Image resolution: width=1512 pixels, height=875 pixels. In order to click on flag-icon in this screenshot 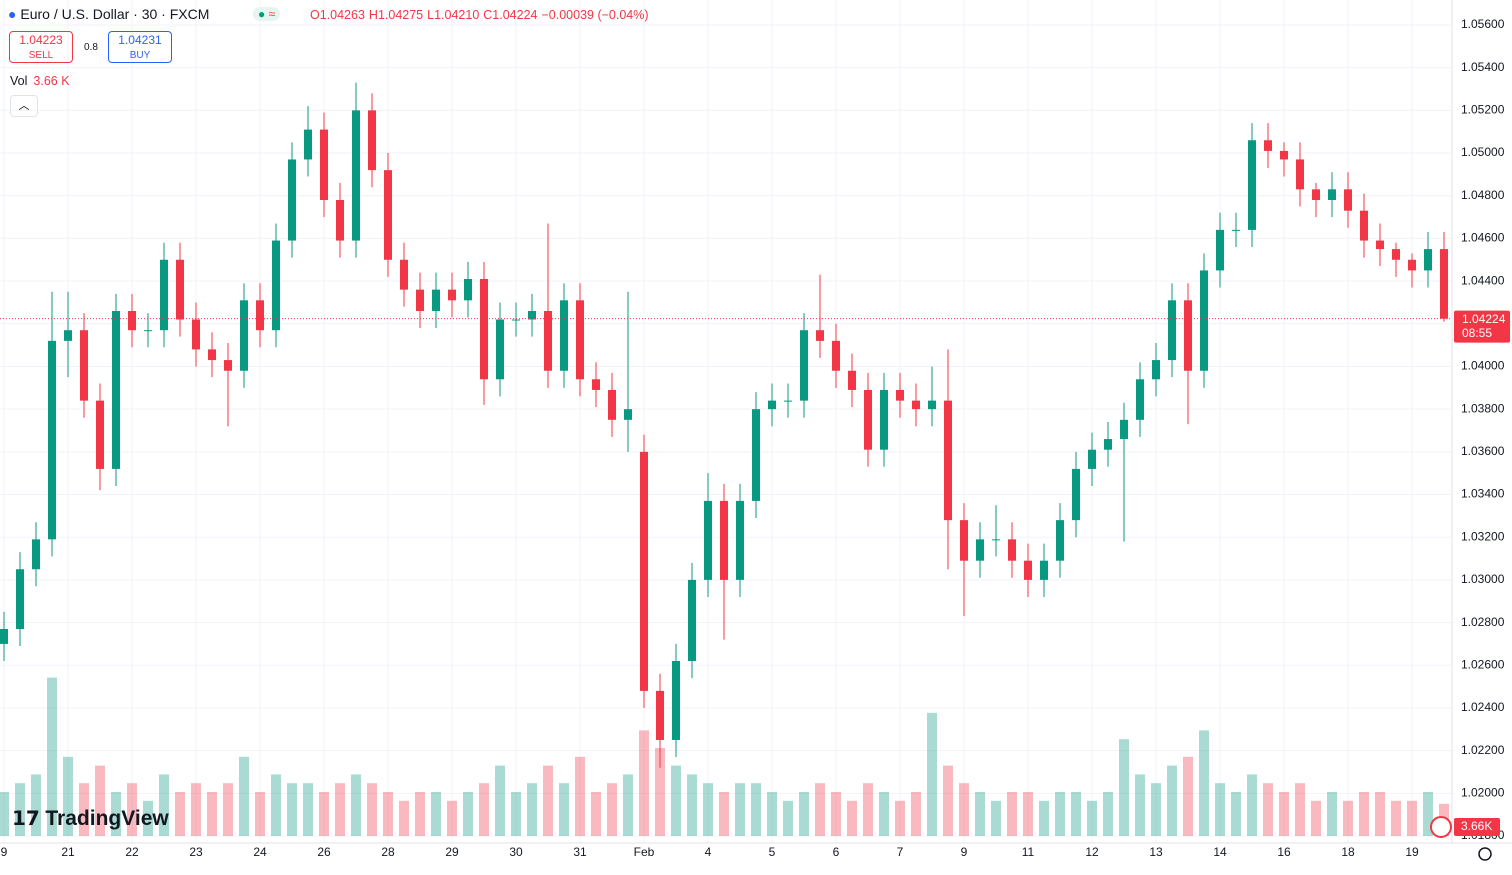, I will do `click(1441, 827)`.